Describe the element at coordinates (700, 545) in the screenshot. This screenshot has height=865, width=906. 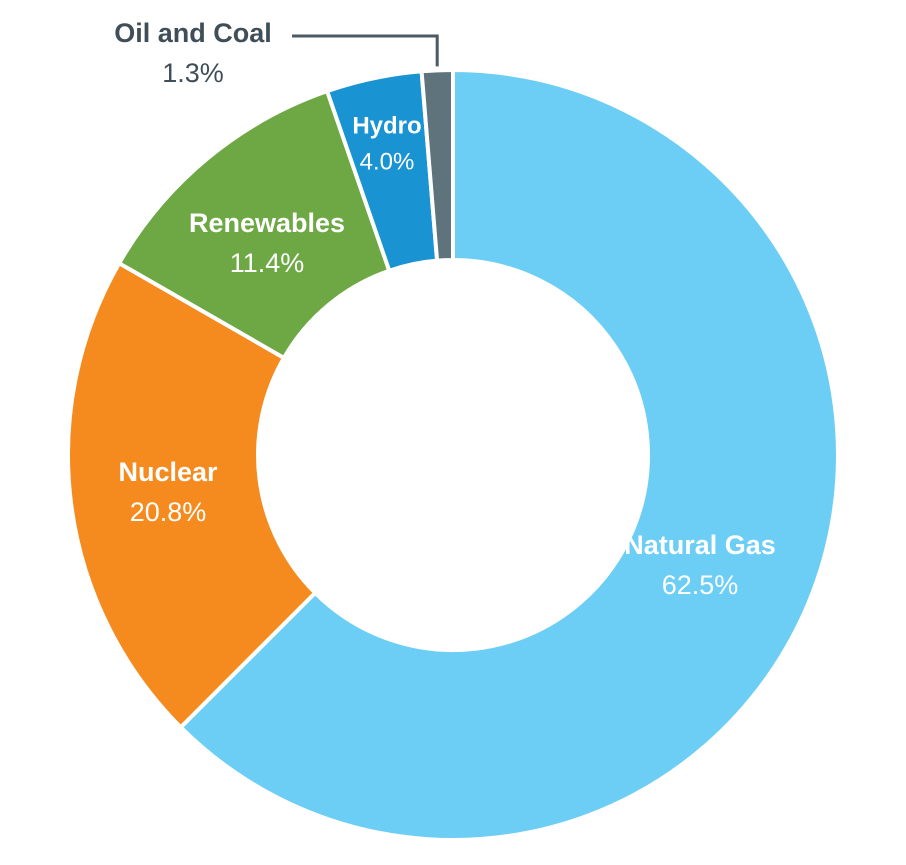
I see `slice-label-natural-gas: Natural Gas` at that location.